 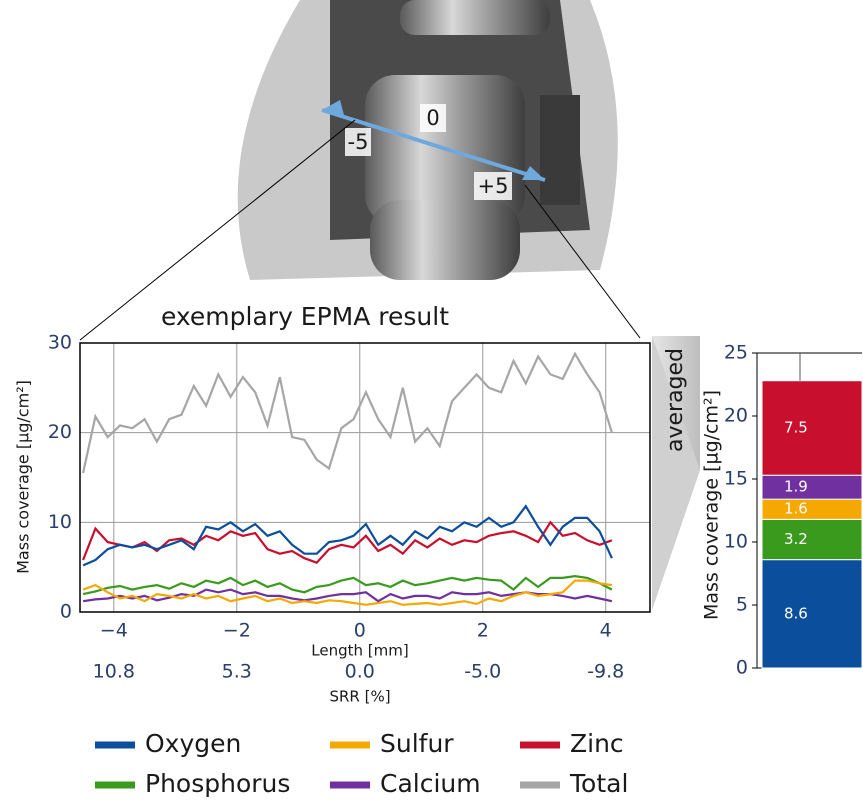 What do you see at coordinates (360, 672) in the screenshot?
I see `x2-tick-label: 0.0` at bounding box center [360, 672].